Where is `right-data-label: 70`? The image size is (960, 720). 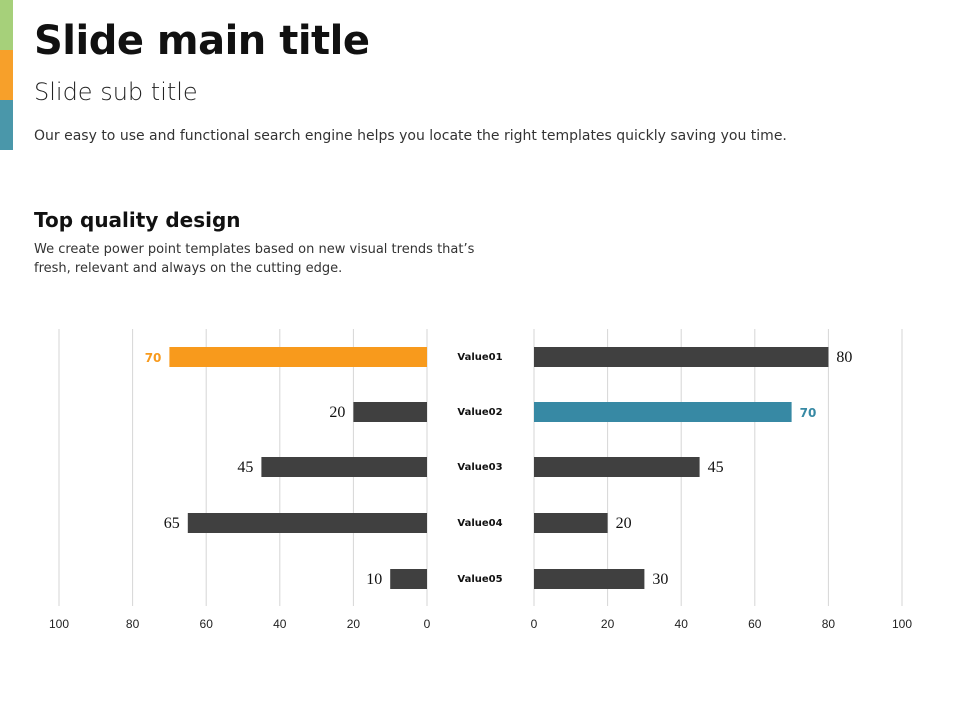
right-data-label: 70 is located at coordinates (808, 413).